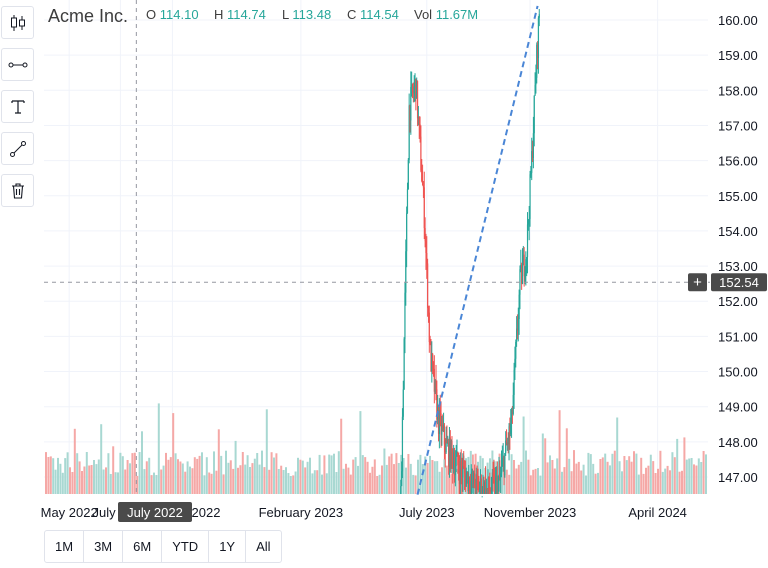  I want to click on y-tick-label: 155.00, so click(738, 196).